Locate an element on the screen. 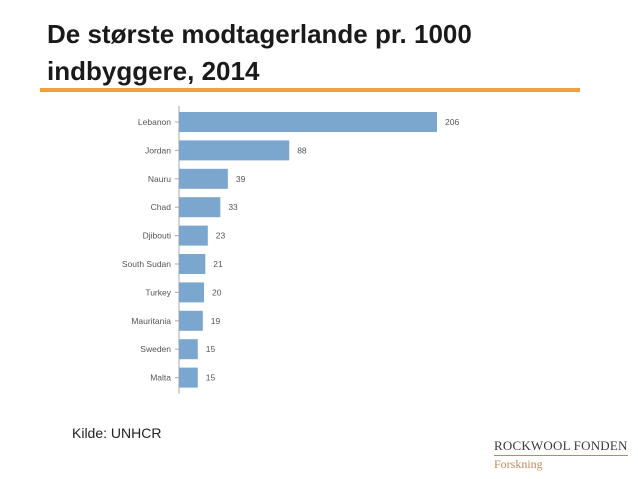 Image resolution: width=638 pixels, height=479 pixels. value-label: 88 is located at coordinates (302, 150).